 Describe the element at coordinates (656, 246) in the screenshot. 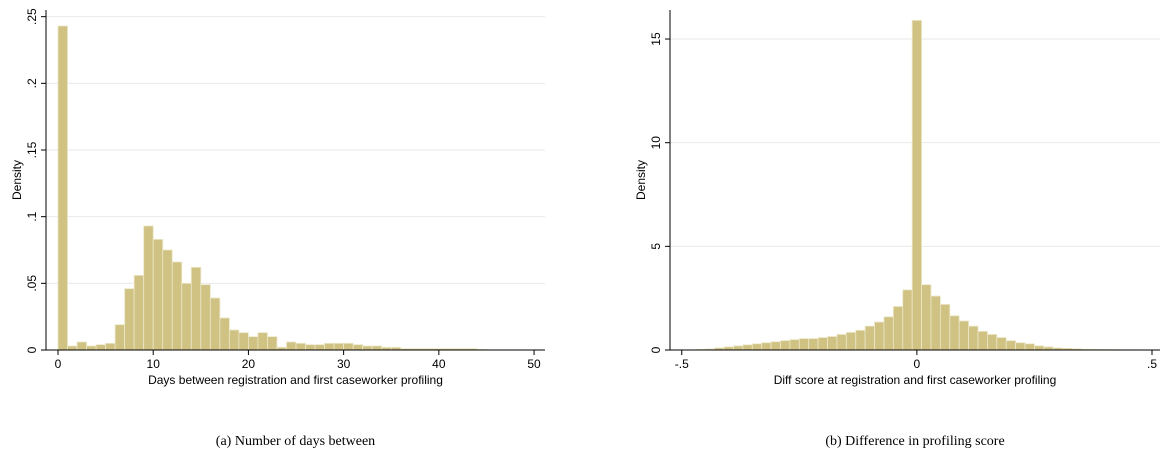

I see `y-tick-label: 5` at that location.